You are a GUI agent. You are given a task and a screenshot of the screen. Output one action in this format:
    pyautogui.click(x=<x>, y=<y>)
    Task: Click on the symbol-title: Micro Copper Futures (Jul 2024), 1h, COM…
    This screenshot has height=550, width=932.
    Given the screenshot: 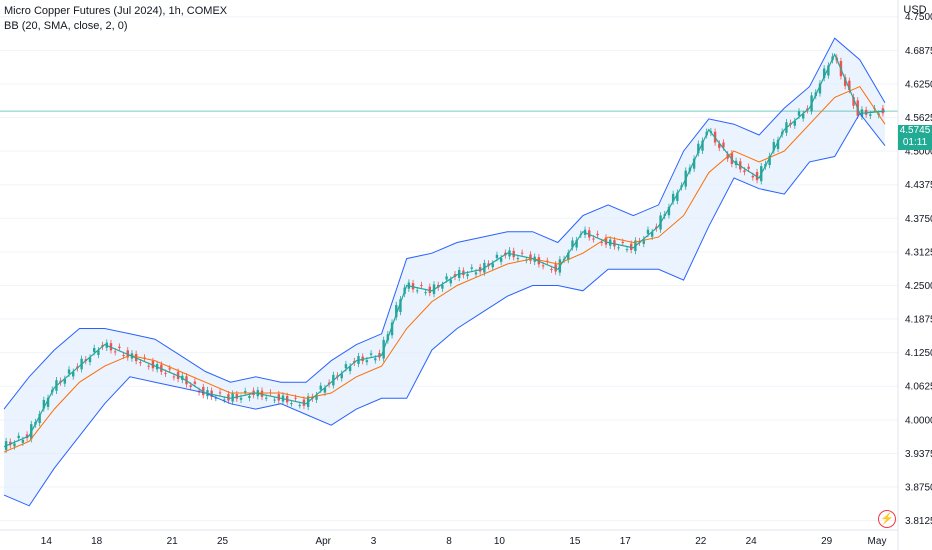 What is the action you would take?
    pyautogui.click(x=116, y=11)
    